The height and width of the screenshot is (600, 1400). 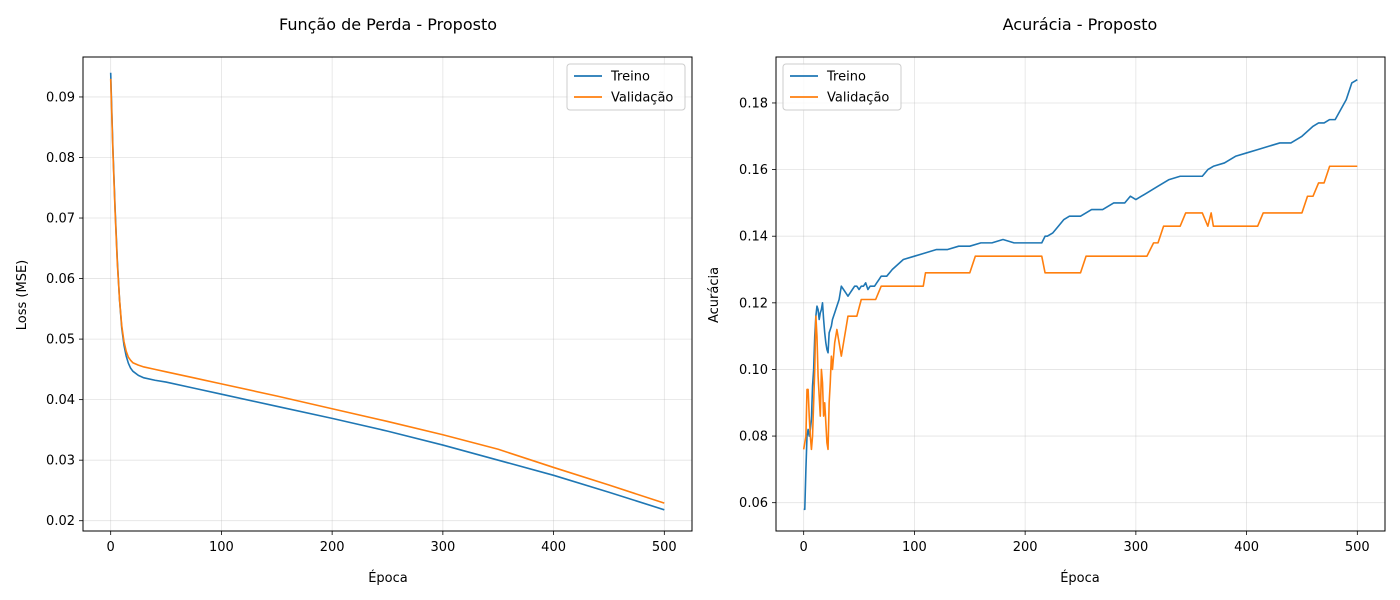 What do you see at coordinates (60, 461) in the screenshot?
I see `y-tick-label: 0.03` at bounding box center [60, 461].